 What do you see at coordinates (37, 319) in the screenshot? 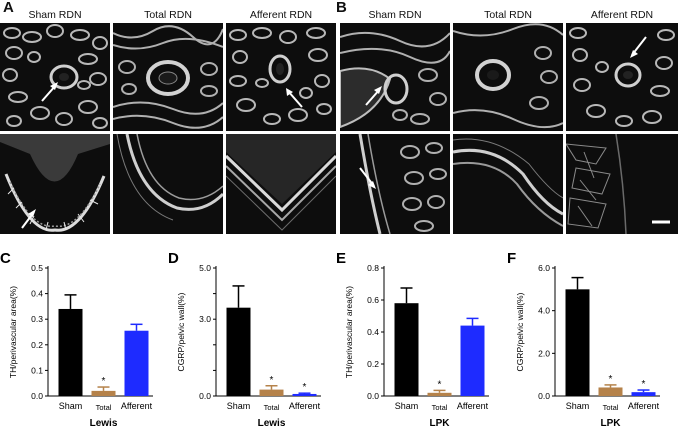
I see `y-tick-label: 0.3` at bounding box center [37, 319].